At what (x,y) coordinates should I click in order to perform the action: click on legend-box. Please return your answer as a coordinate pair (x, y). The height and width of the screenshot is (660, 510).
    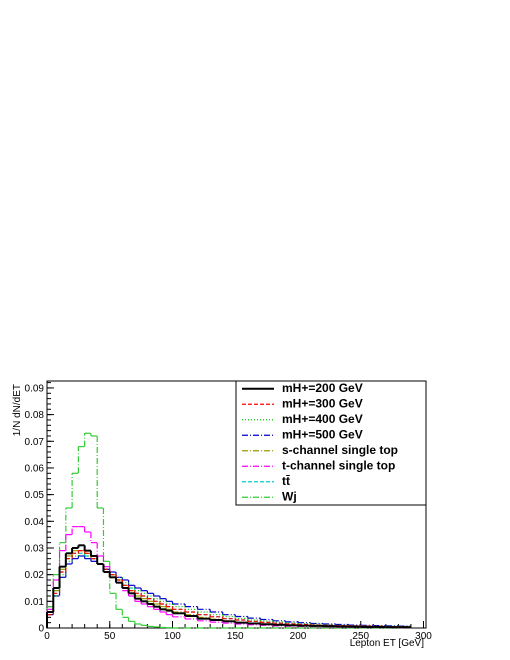
    Looking at the image, I should click on (331, 443).